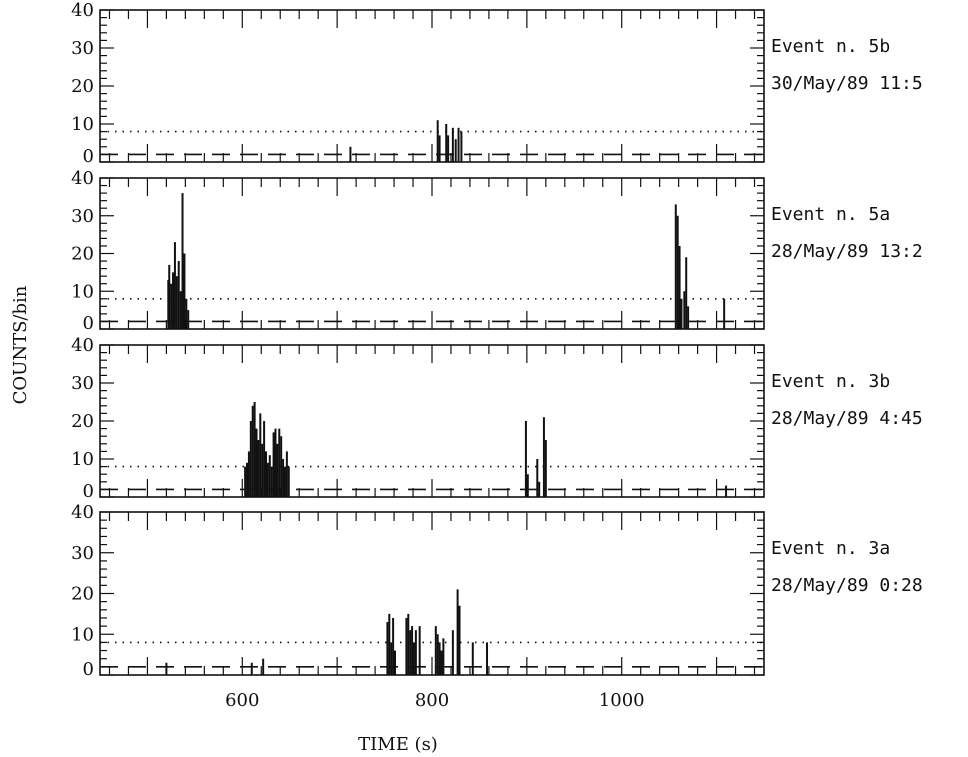 The width and height of the screenshot is (968, 757). Describe the element at coordinates (242, 700) in the screenshot. I see `x-tick-label: 600` at that location.